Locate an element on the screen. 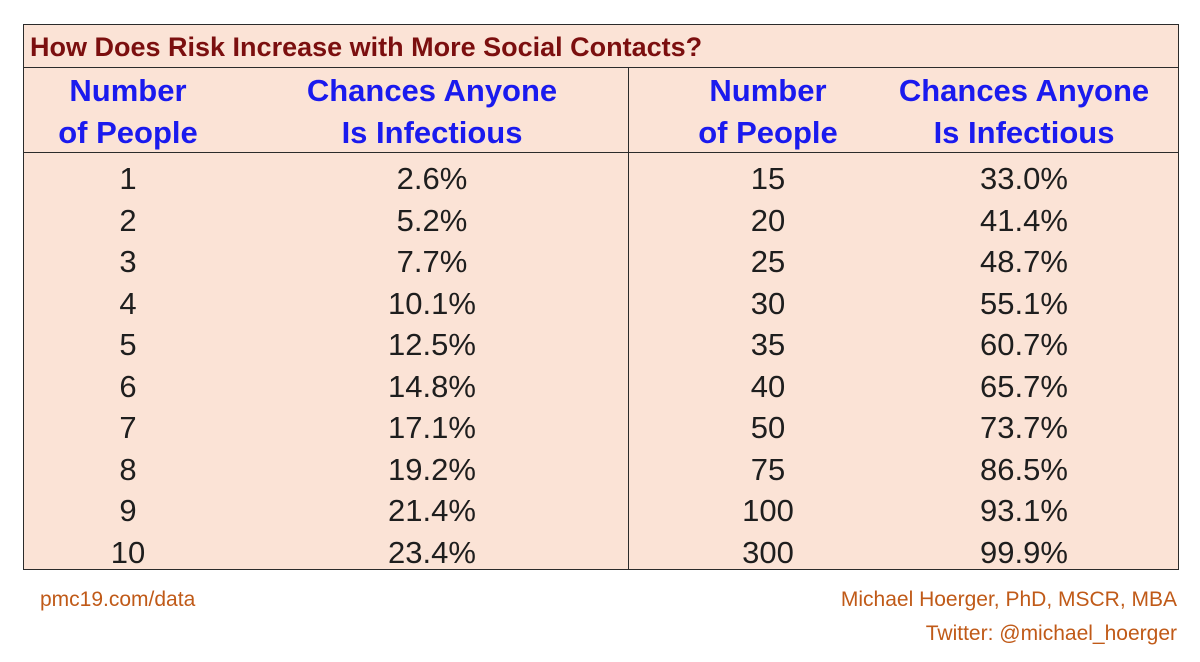 The image size is (1200, 662). cell-infectious-chance: 14.8% is located at coordinates (432, 386).